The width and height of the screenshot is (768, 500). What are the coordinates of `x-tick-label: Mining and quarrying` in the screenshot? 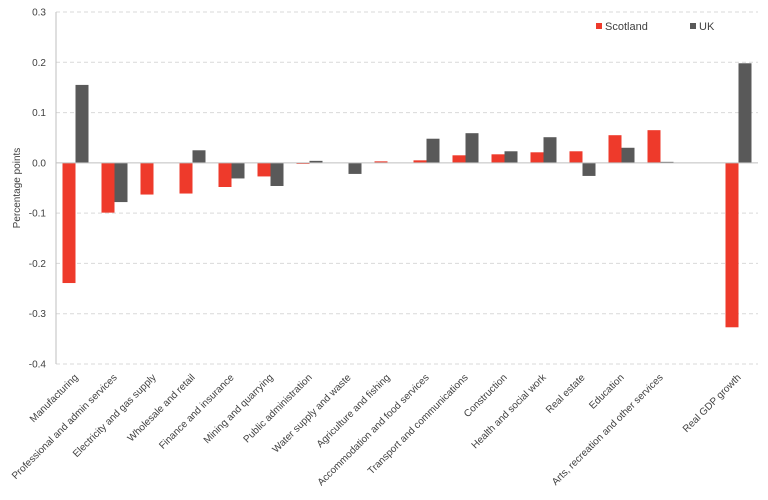 It's located at (239, 409).